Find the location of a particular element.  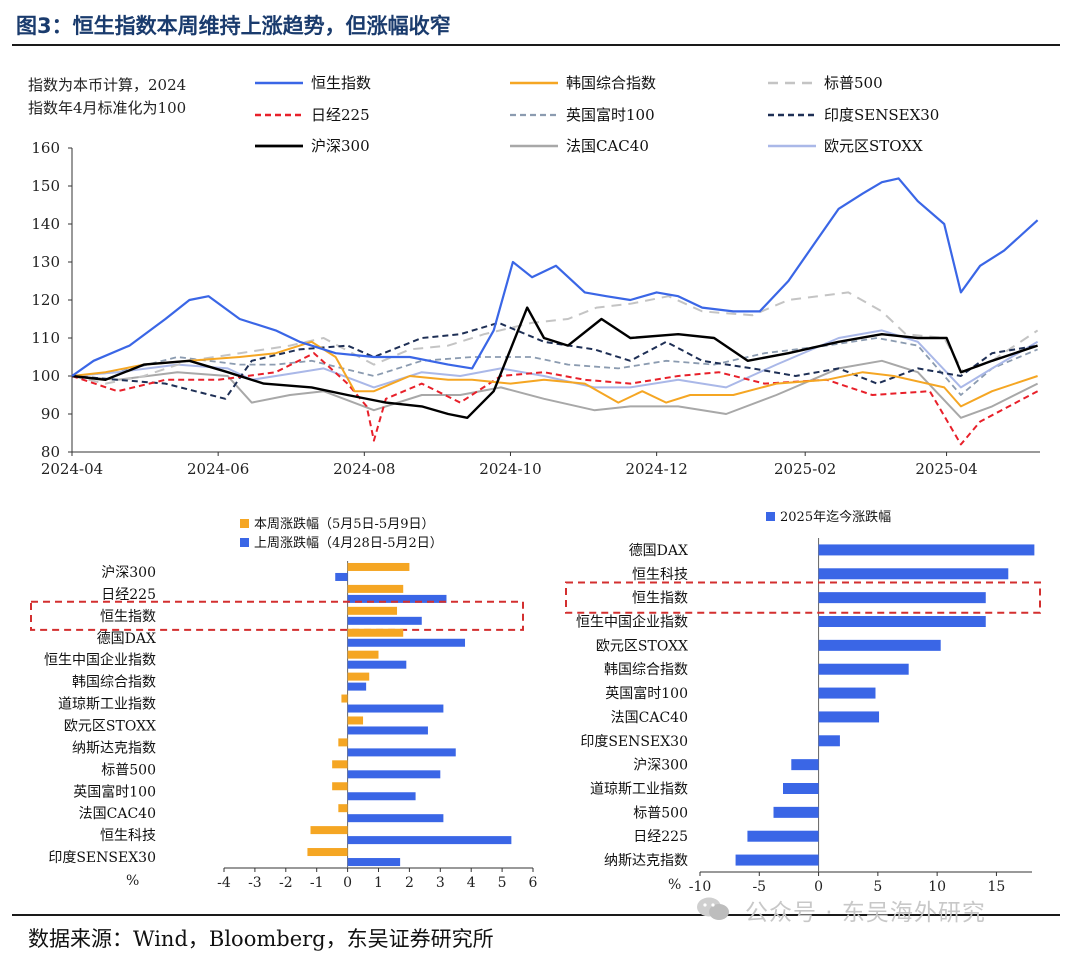

category-label: 沪深300 is located at coordinates (660, 766).